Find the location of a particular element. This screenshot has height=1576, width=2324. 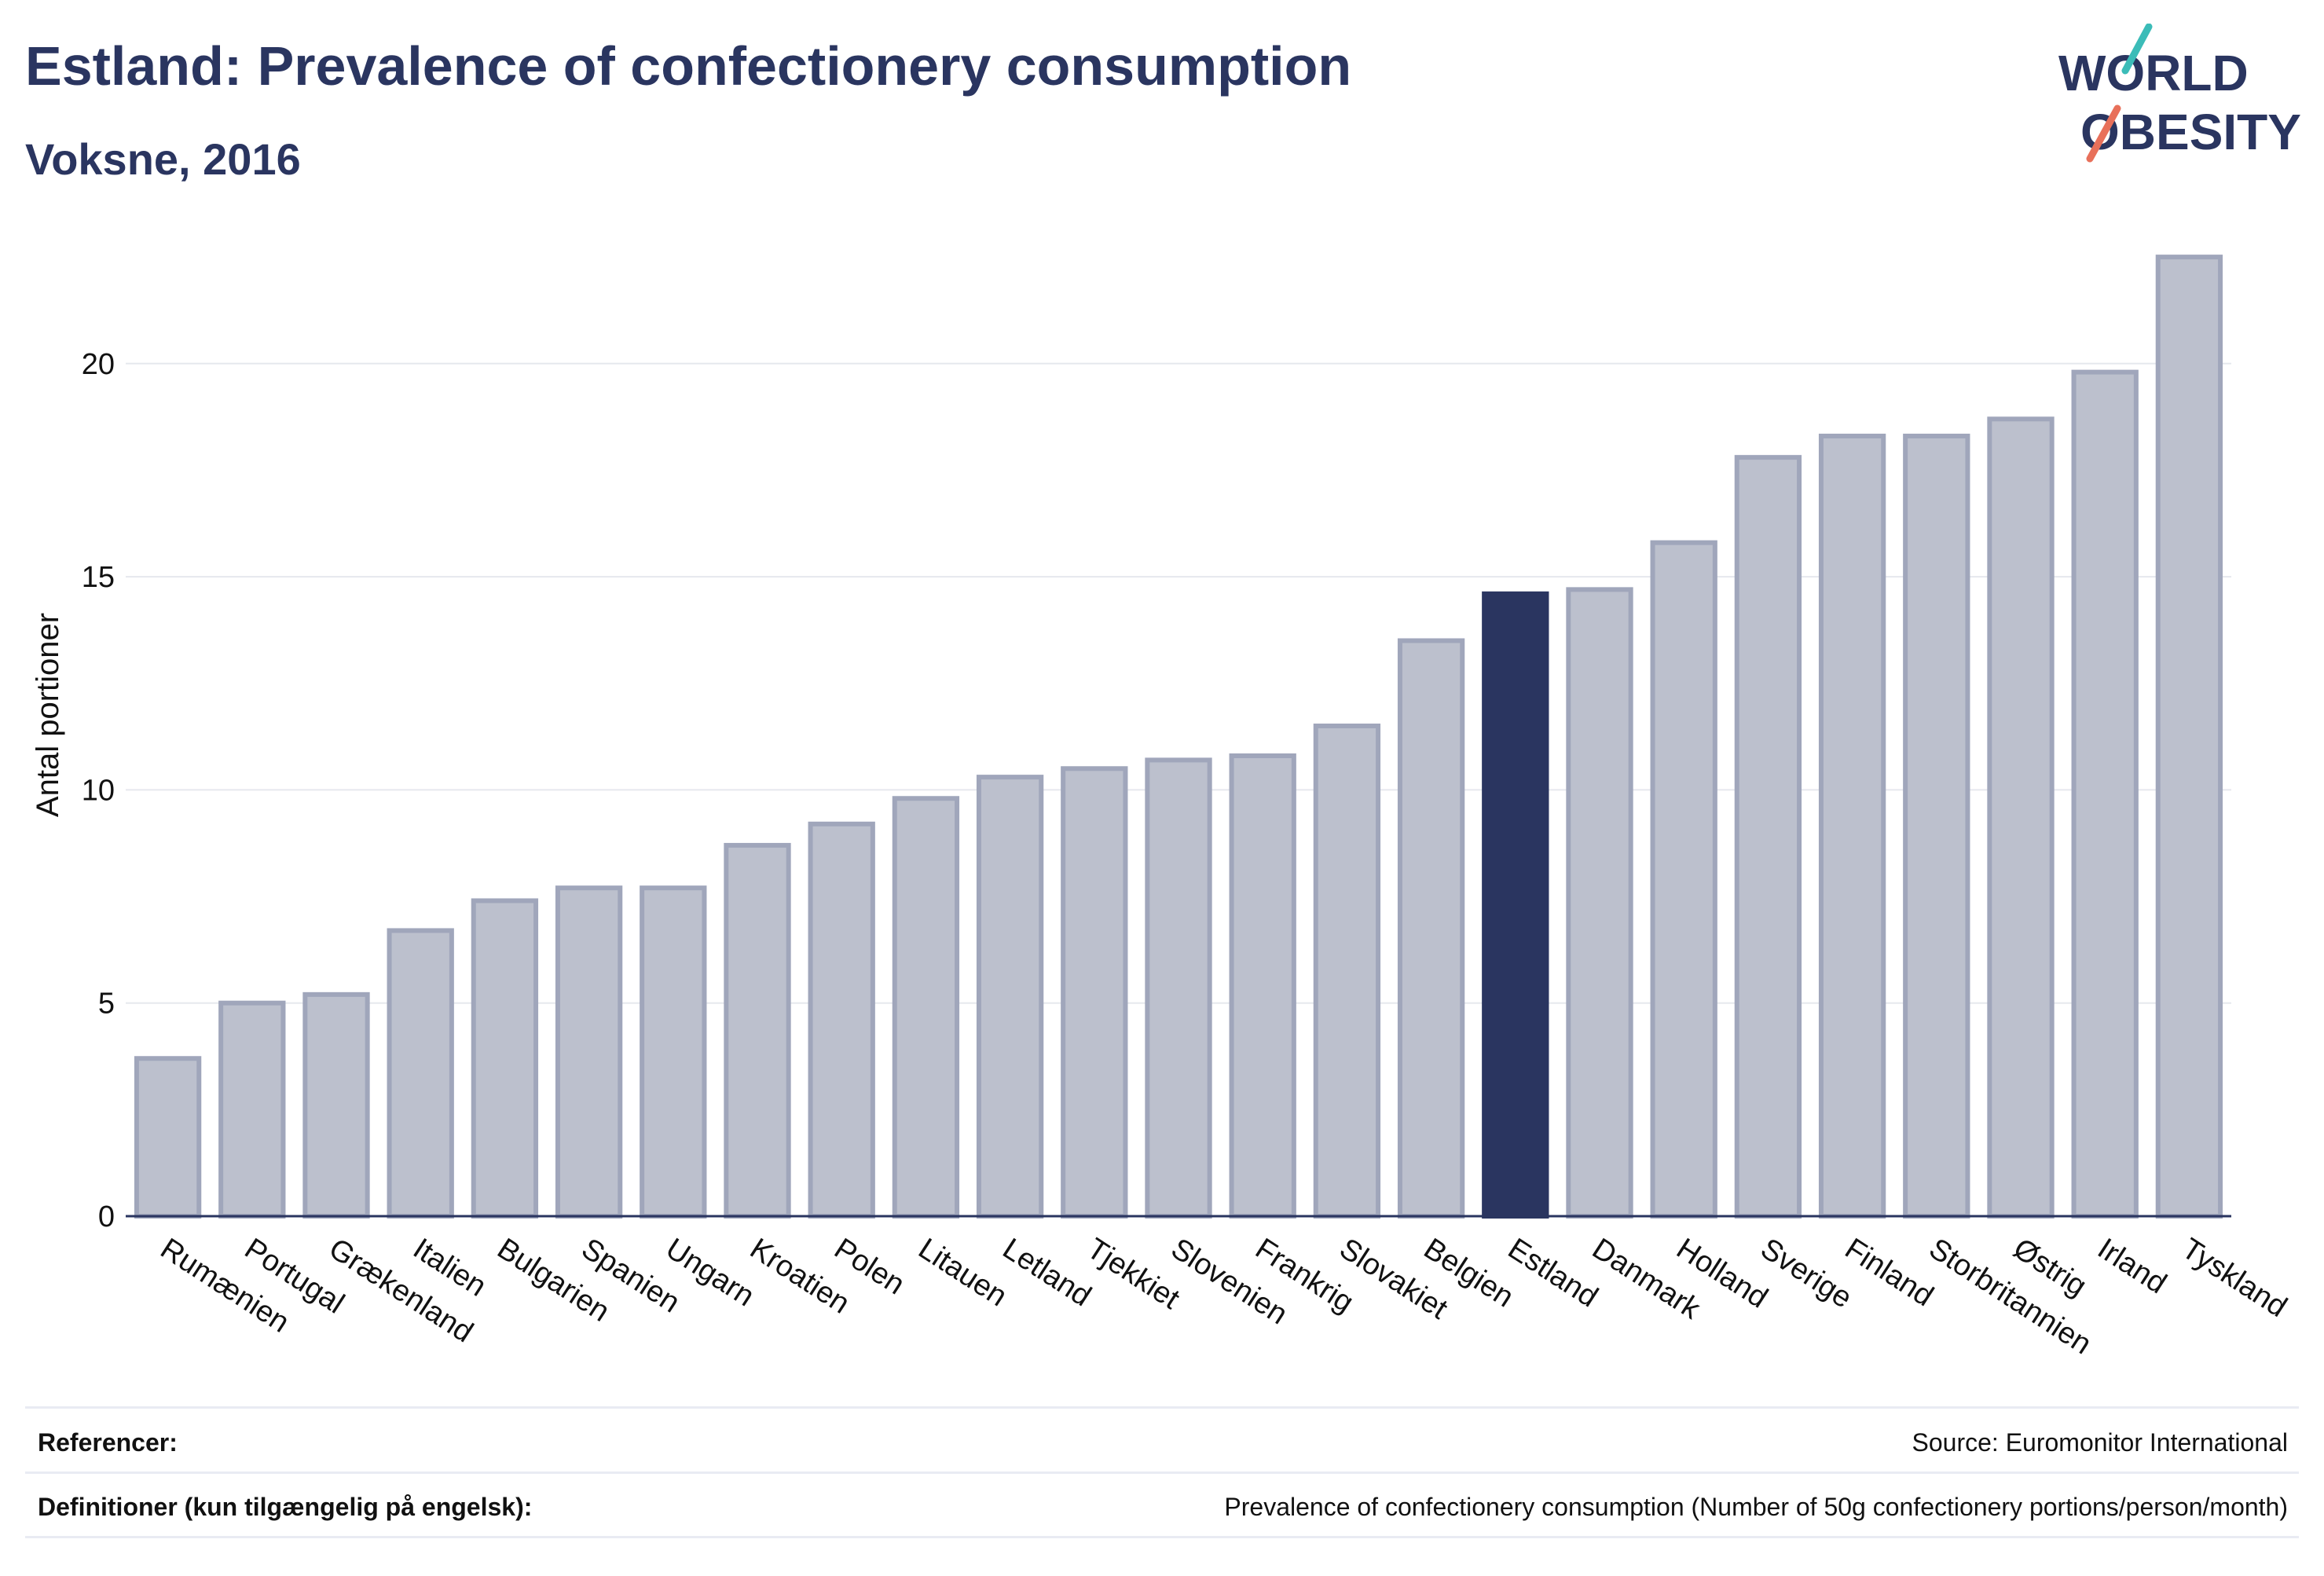

references-label: Referencer: is located at coordinates (108, 1442).